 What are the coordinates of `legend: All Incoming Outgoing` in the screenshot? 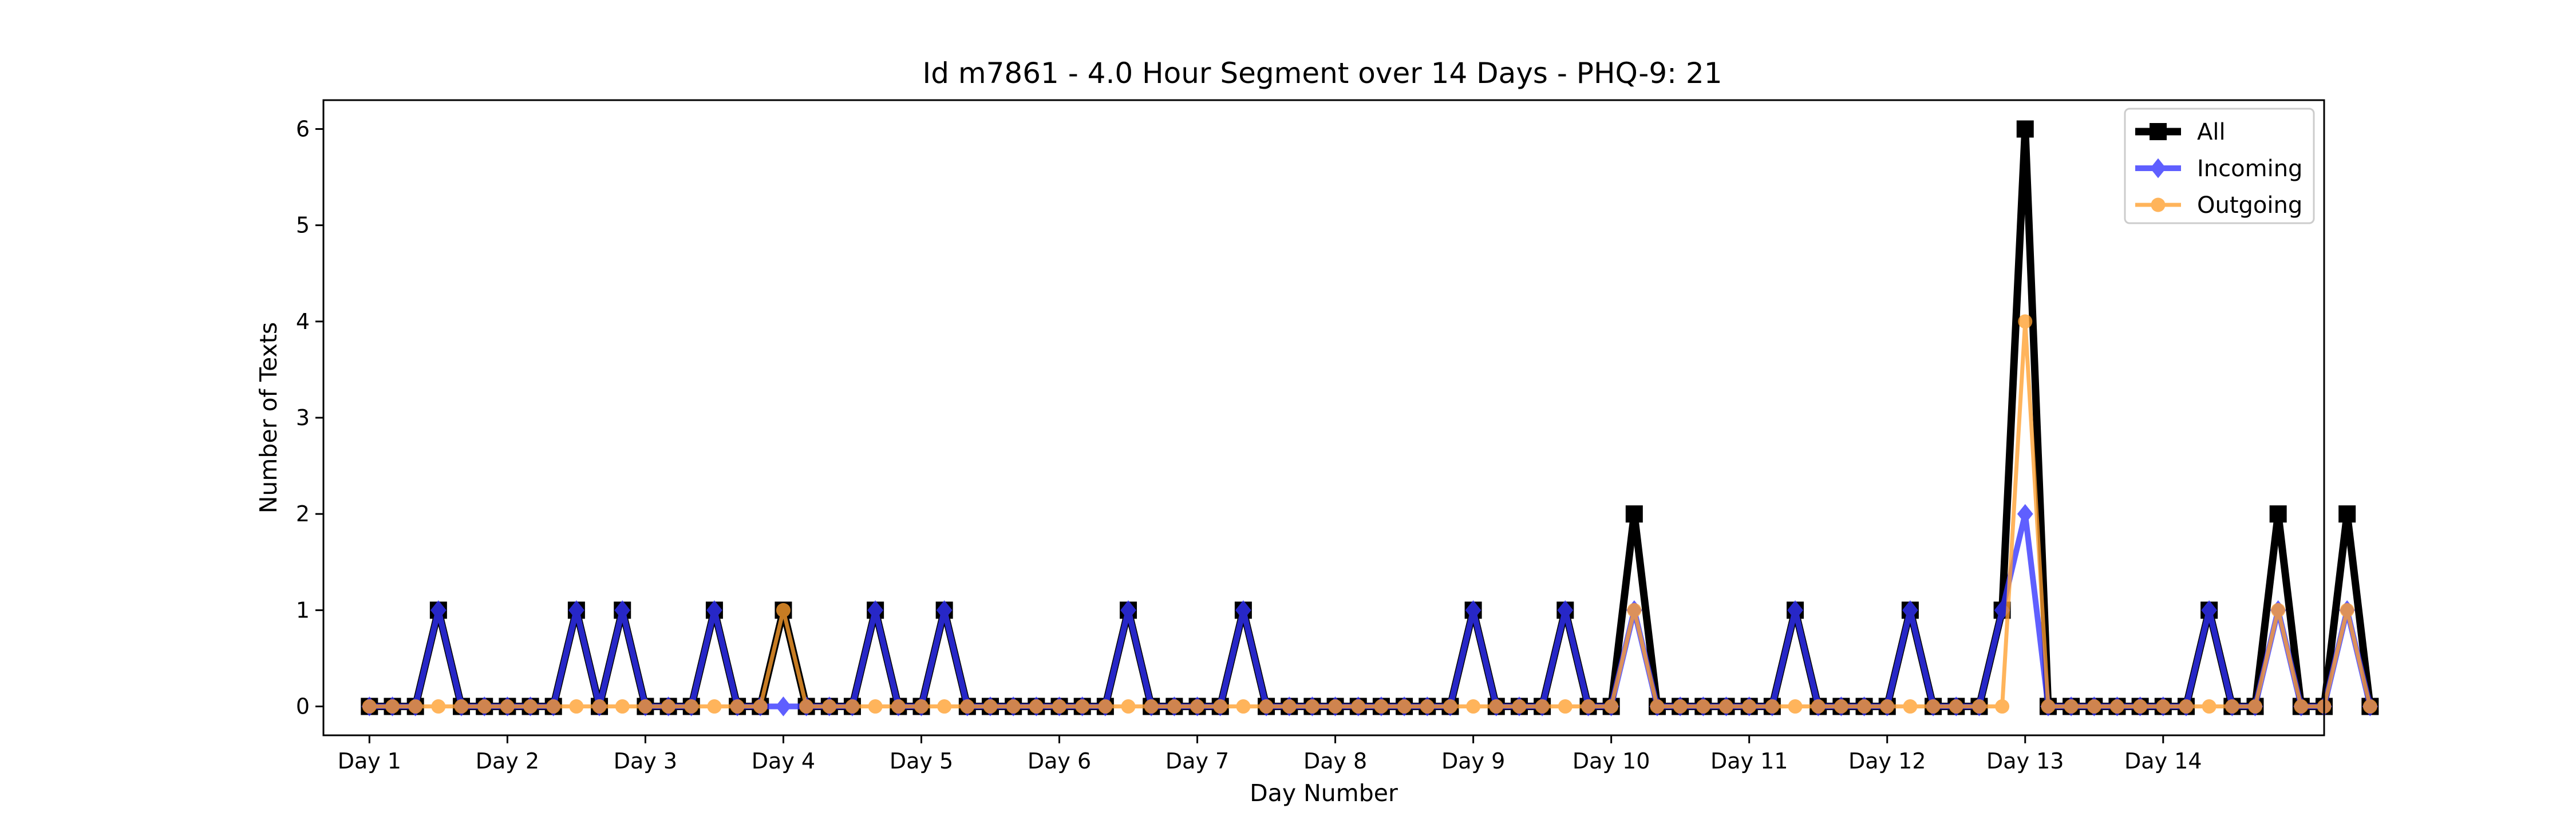 It's located at (2219, 166).